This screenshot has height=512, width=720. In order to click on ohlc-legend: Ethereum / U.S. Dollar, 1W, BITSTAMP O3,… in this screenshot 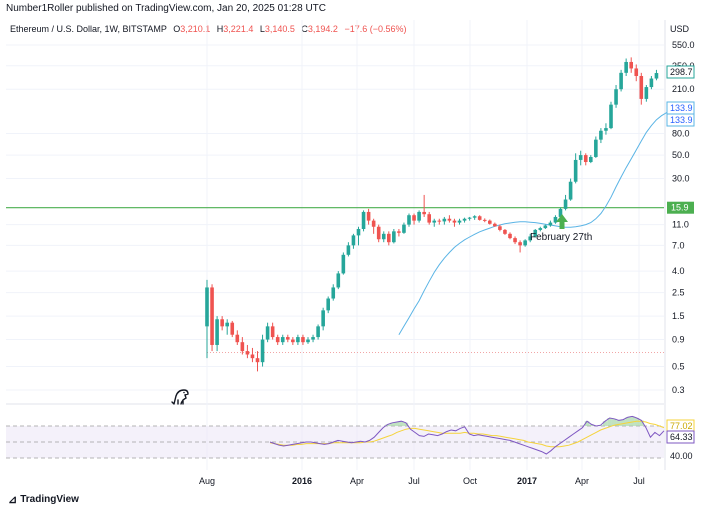, I will do `click(208, 29)`.